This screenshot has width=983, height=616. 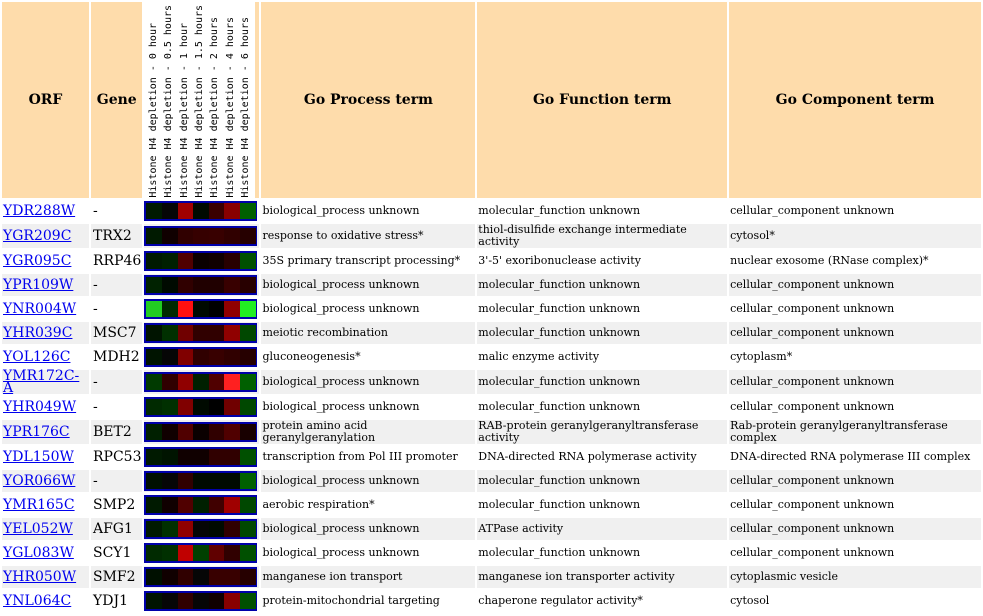 I want to click on orf-link: YNL064C, so click(x=37, y=601).